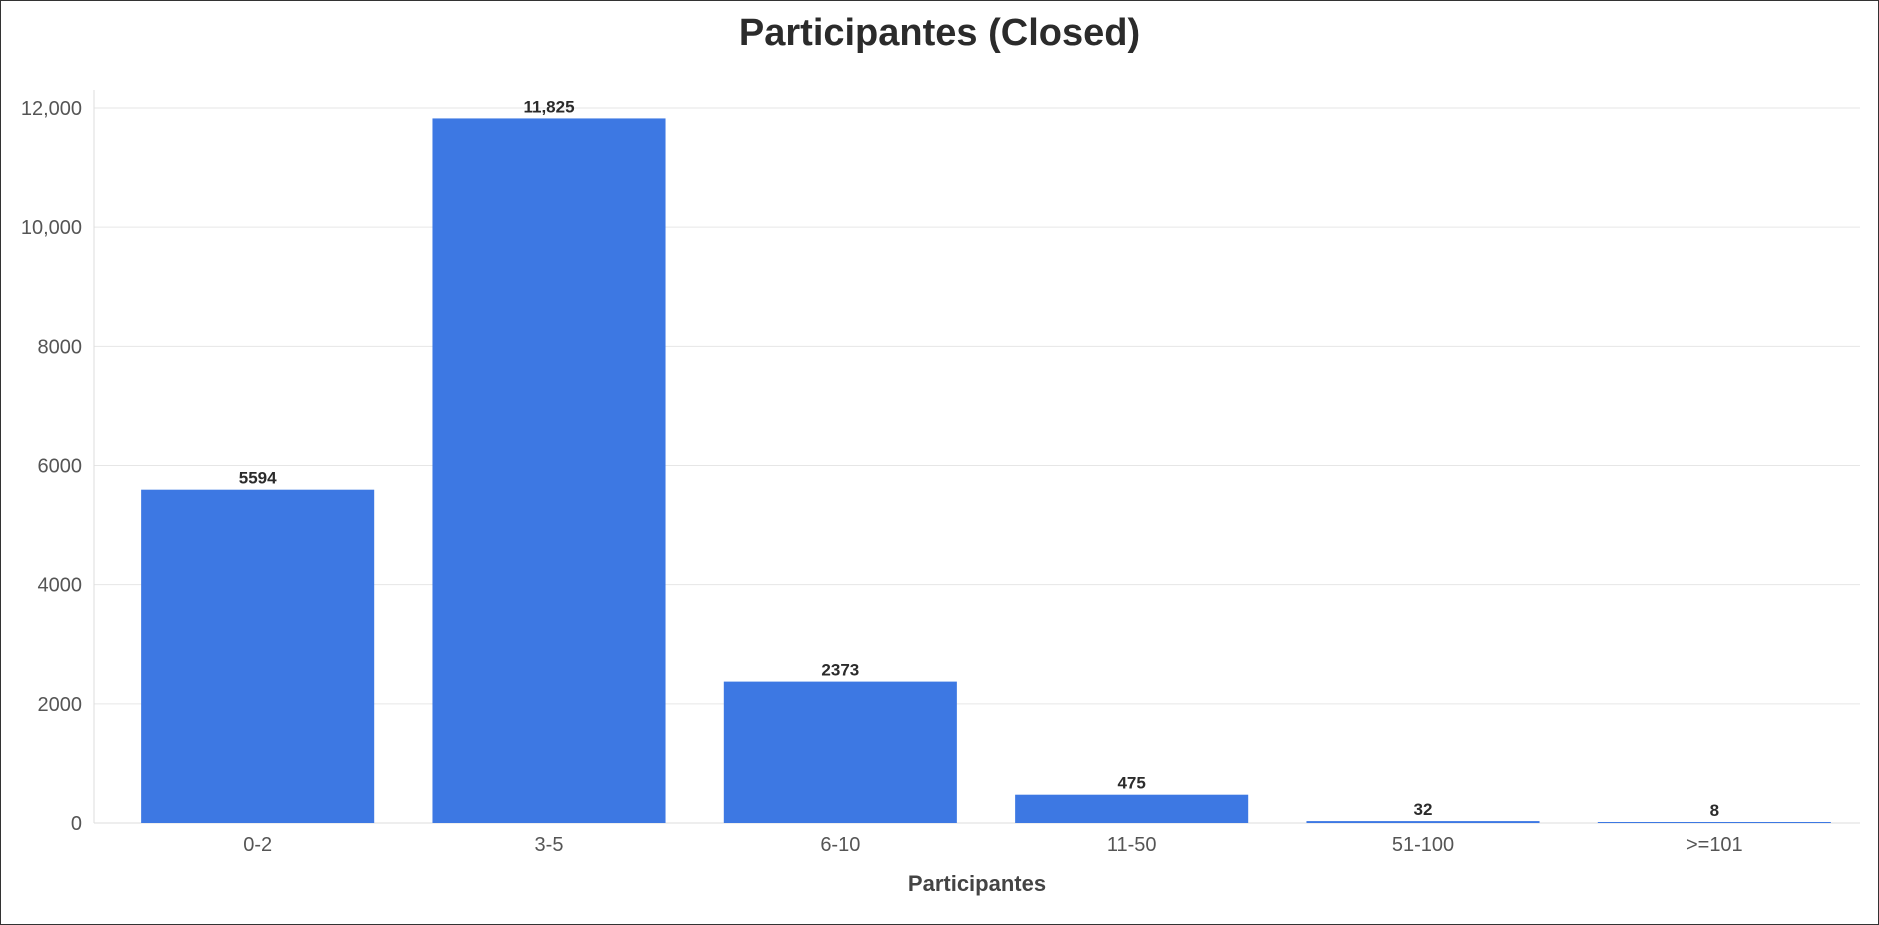  What do you see at coordinates (840, 670) in the screenshot?
I see `bar-value-label: 2373` at bounding box center [840, 670].